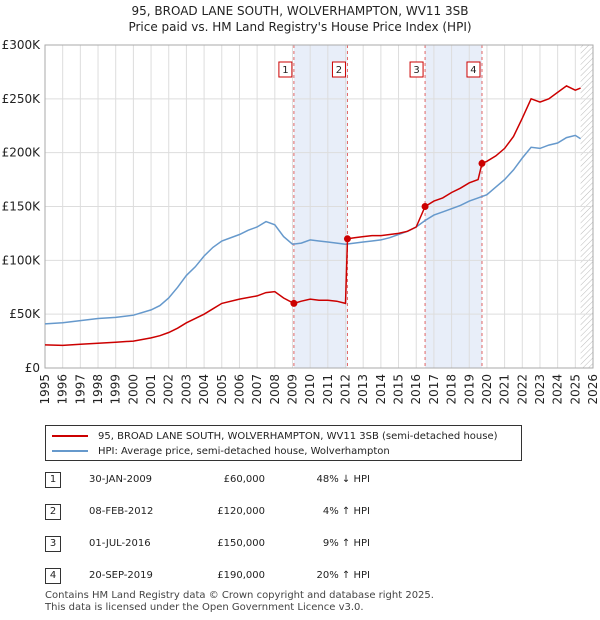 The width and height of the screenshot is (600, 620). I want to click on y-tick-label: £150K, so click(22, 207).